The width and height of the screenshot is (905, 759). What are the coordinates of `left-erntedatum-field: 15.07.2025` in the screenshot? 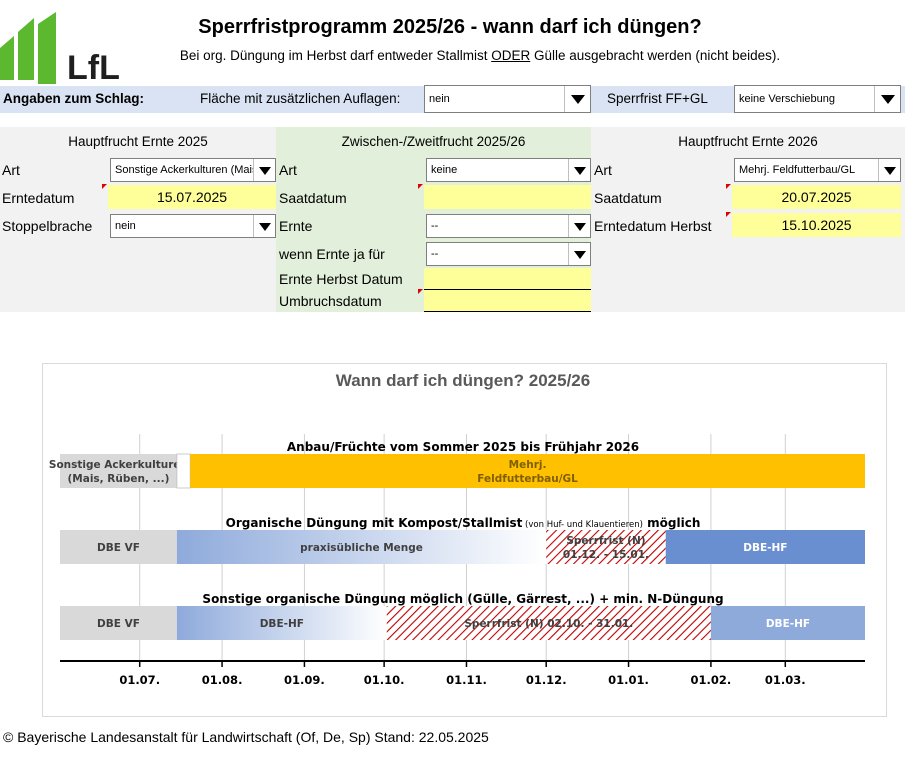 It's located at (192, 197).